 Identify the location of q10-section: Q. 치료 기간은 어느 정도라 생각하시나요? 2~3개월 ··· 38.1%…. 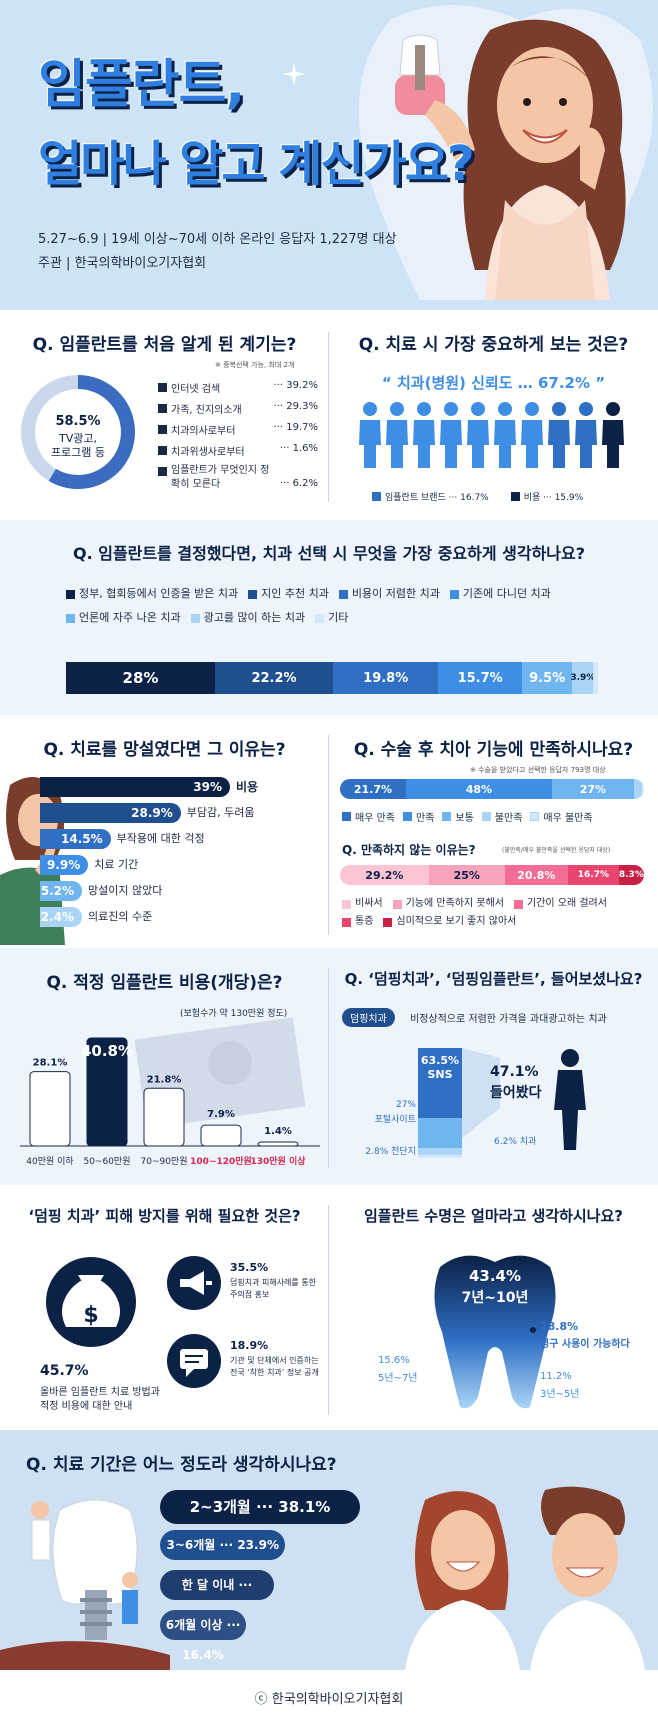
(329, 1550).